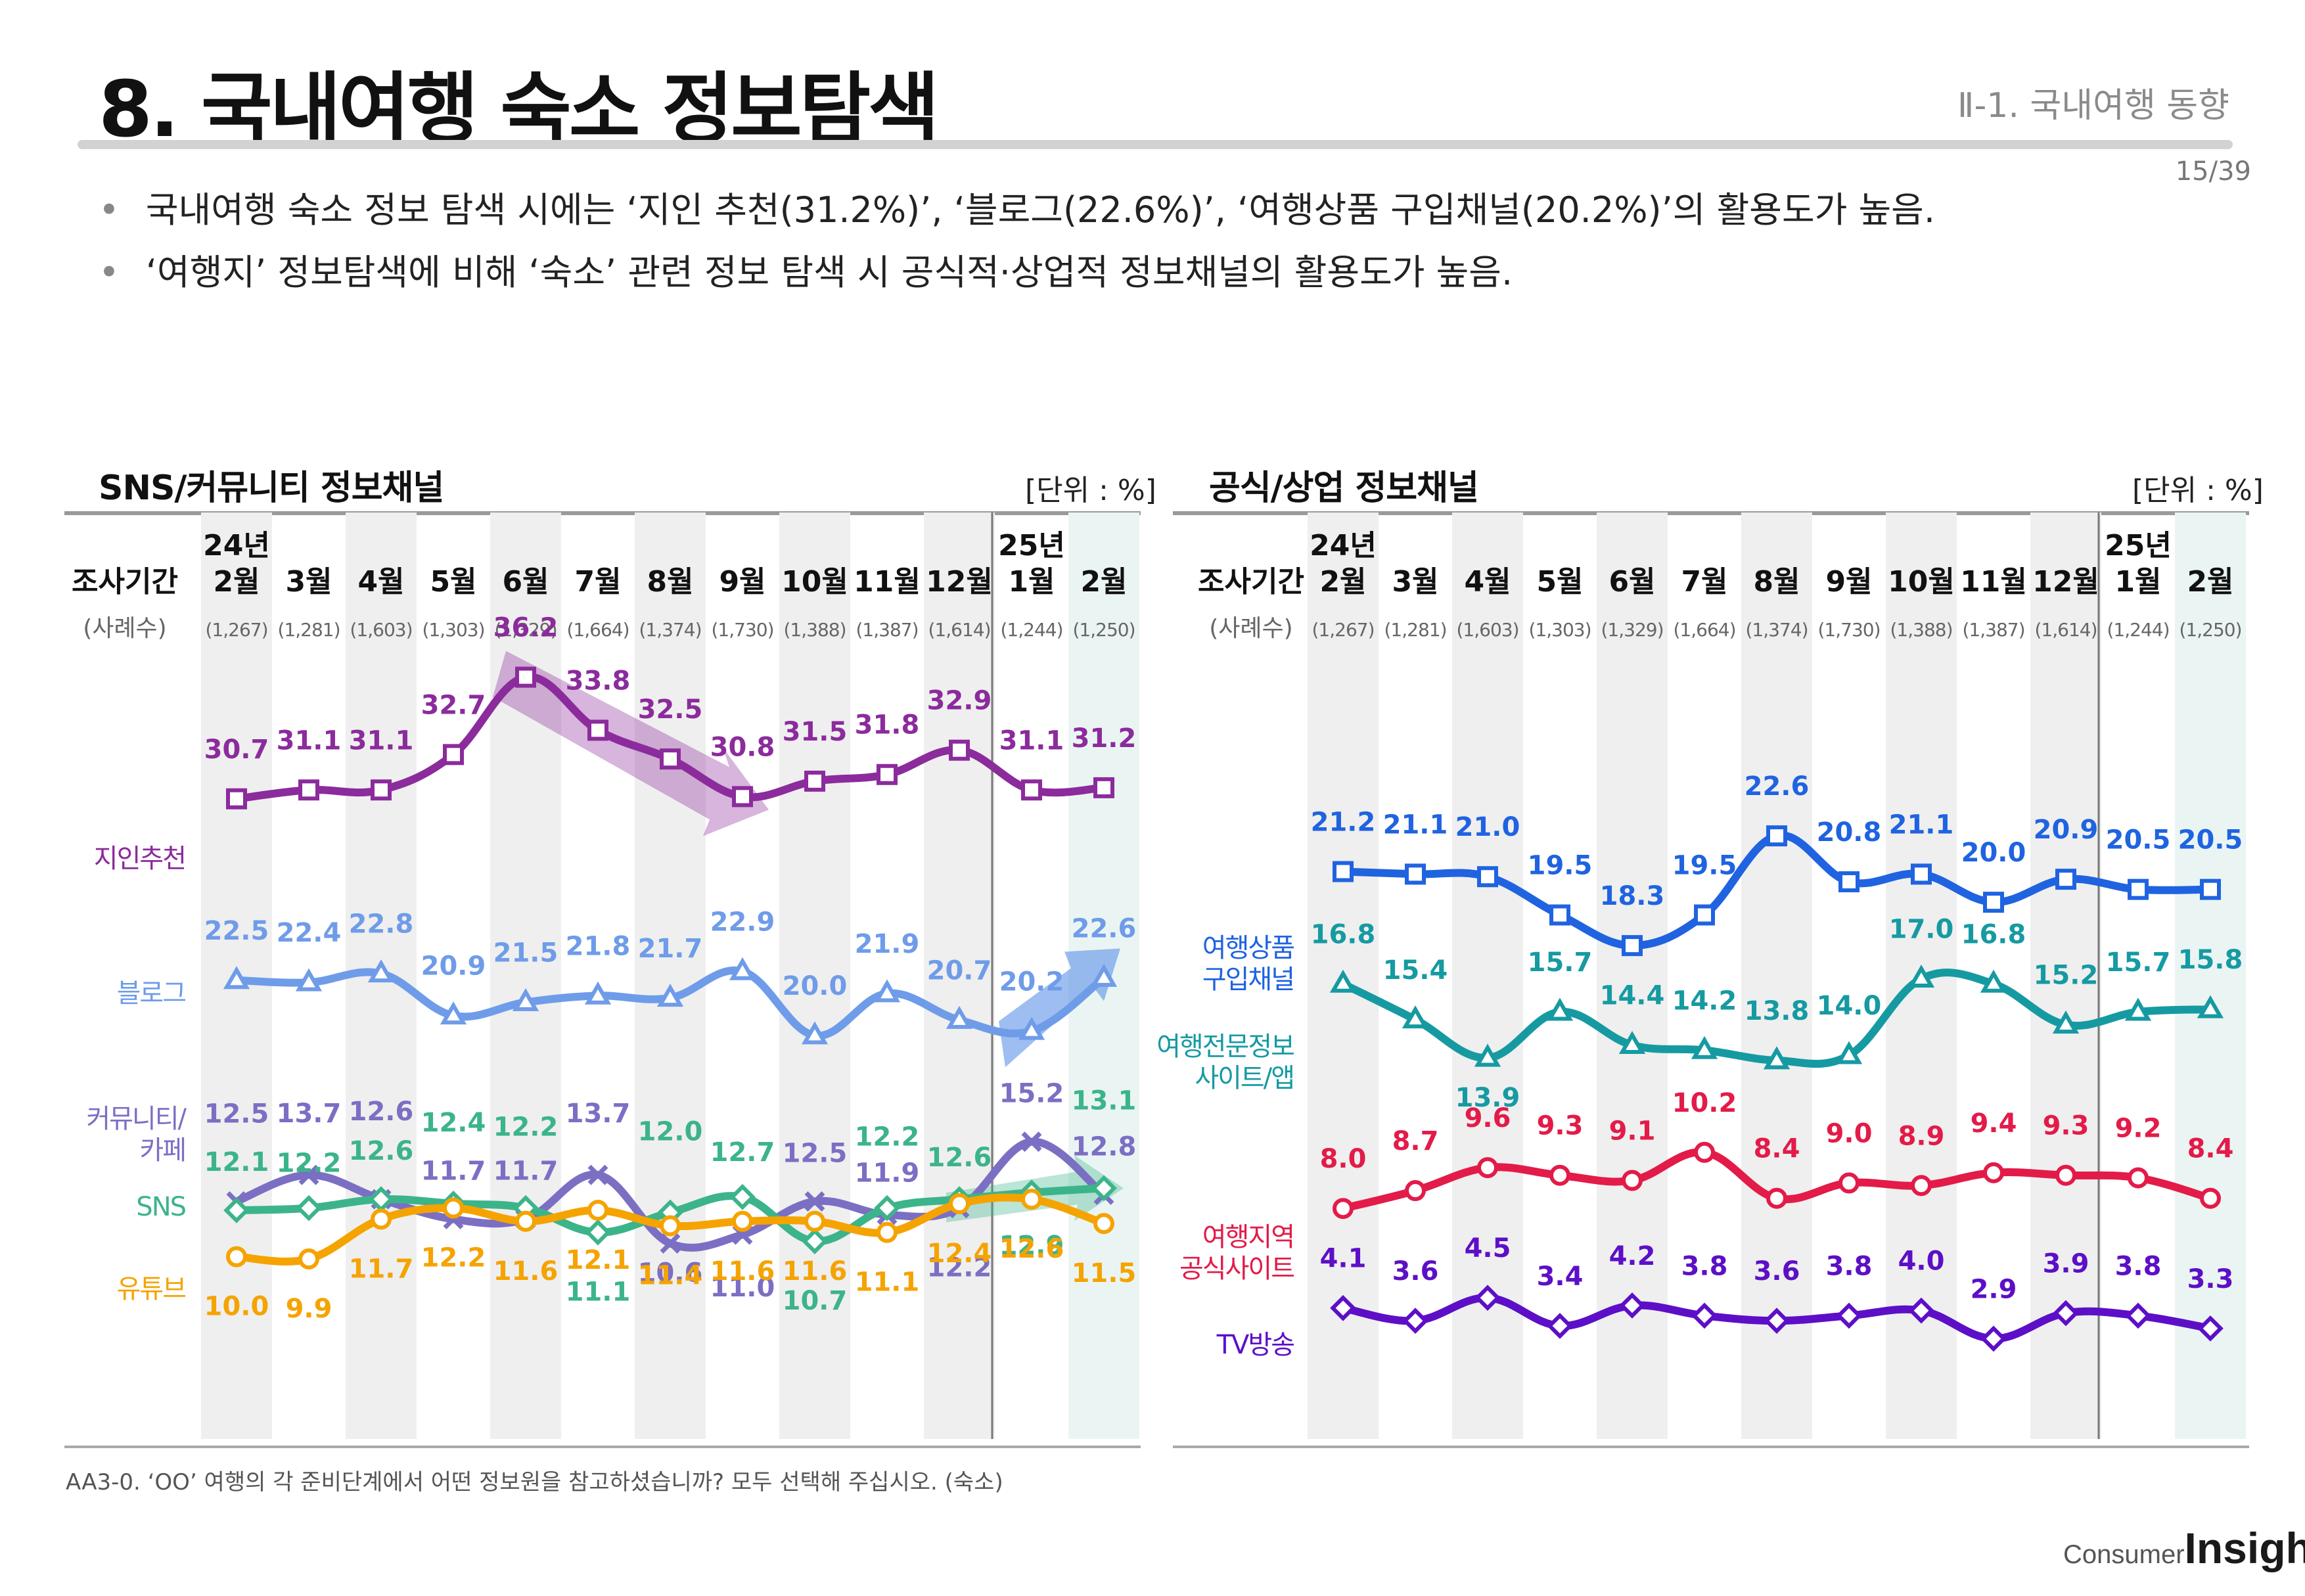  What do you see at coordinates (2138, 1129) in the screenshot?
I see `data-label: 9.2` at bounding box center [2138, 1129].